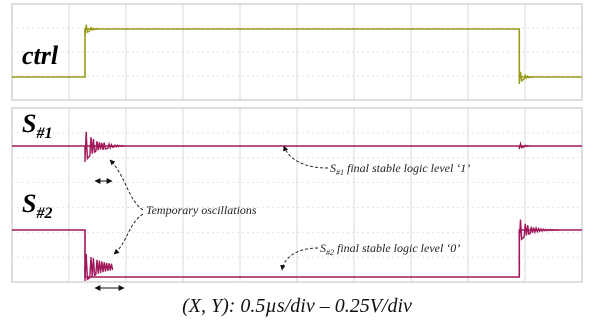  I want to click on s2-label: S#2, so click(37, 205).